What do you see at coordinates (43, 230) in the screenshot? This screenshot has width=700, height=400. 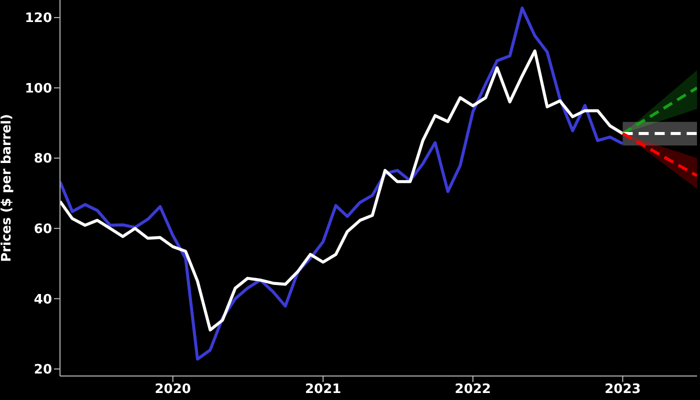 I see `y-tick-label: 60` at bounding box center [43, 230].